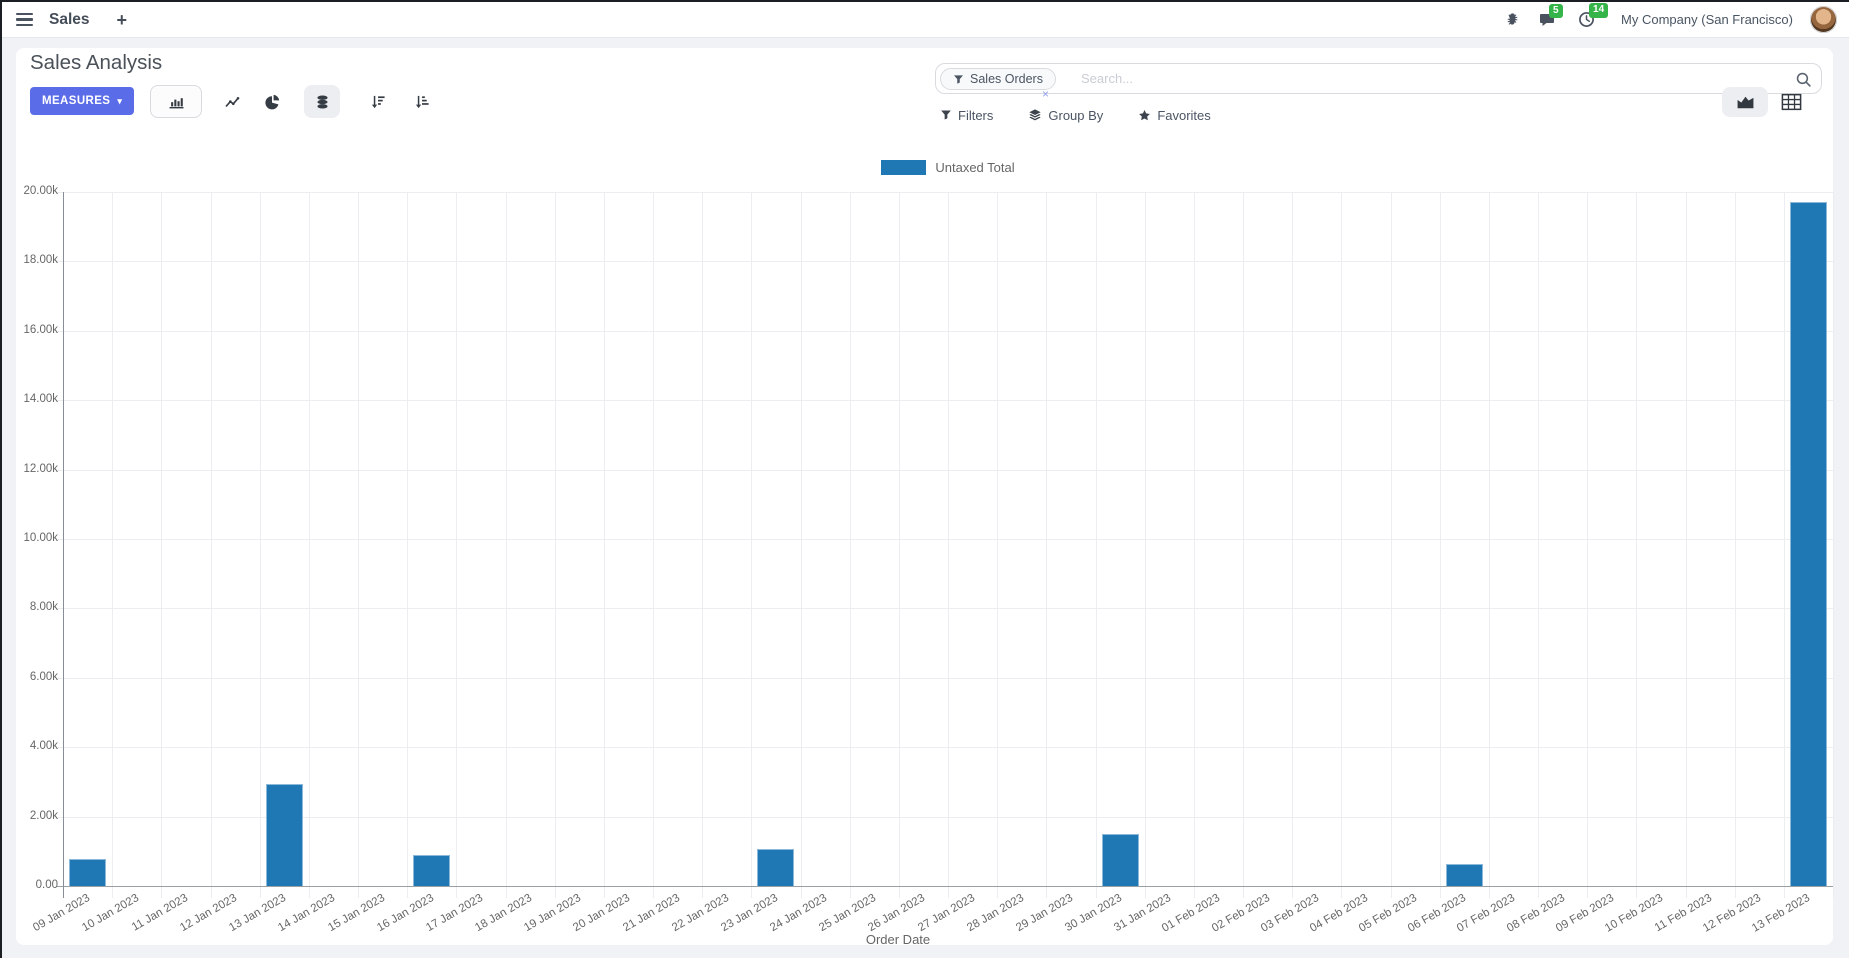  Describe the element at coordinates (63, 545) in the screenshot. I see `y-axis-line` at that location.